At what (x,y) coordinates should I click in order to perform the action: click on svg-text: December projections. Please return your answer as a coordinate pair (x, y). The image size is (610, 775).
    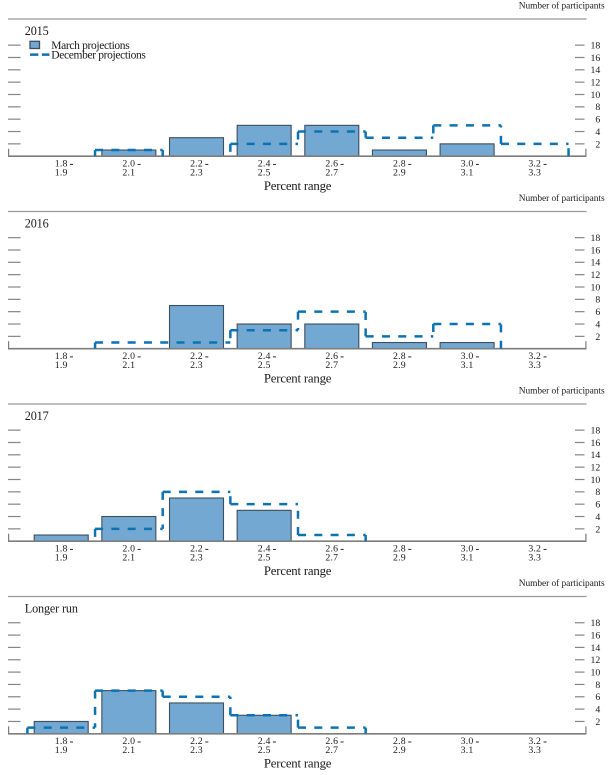
    Looking at the image, I should click on (98, 56).